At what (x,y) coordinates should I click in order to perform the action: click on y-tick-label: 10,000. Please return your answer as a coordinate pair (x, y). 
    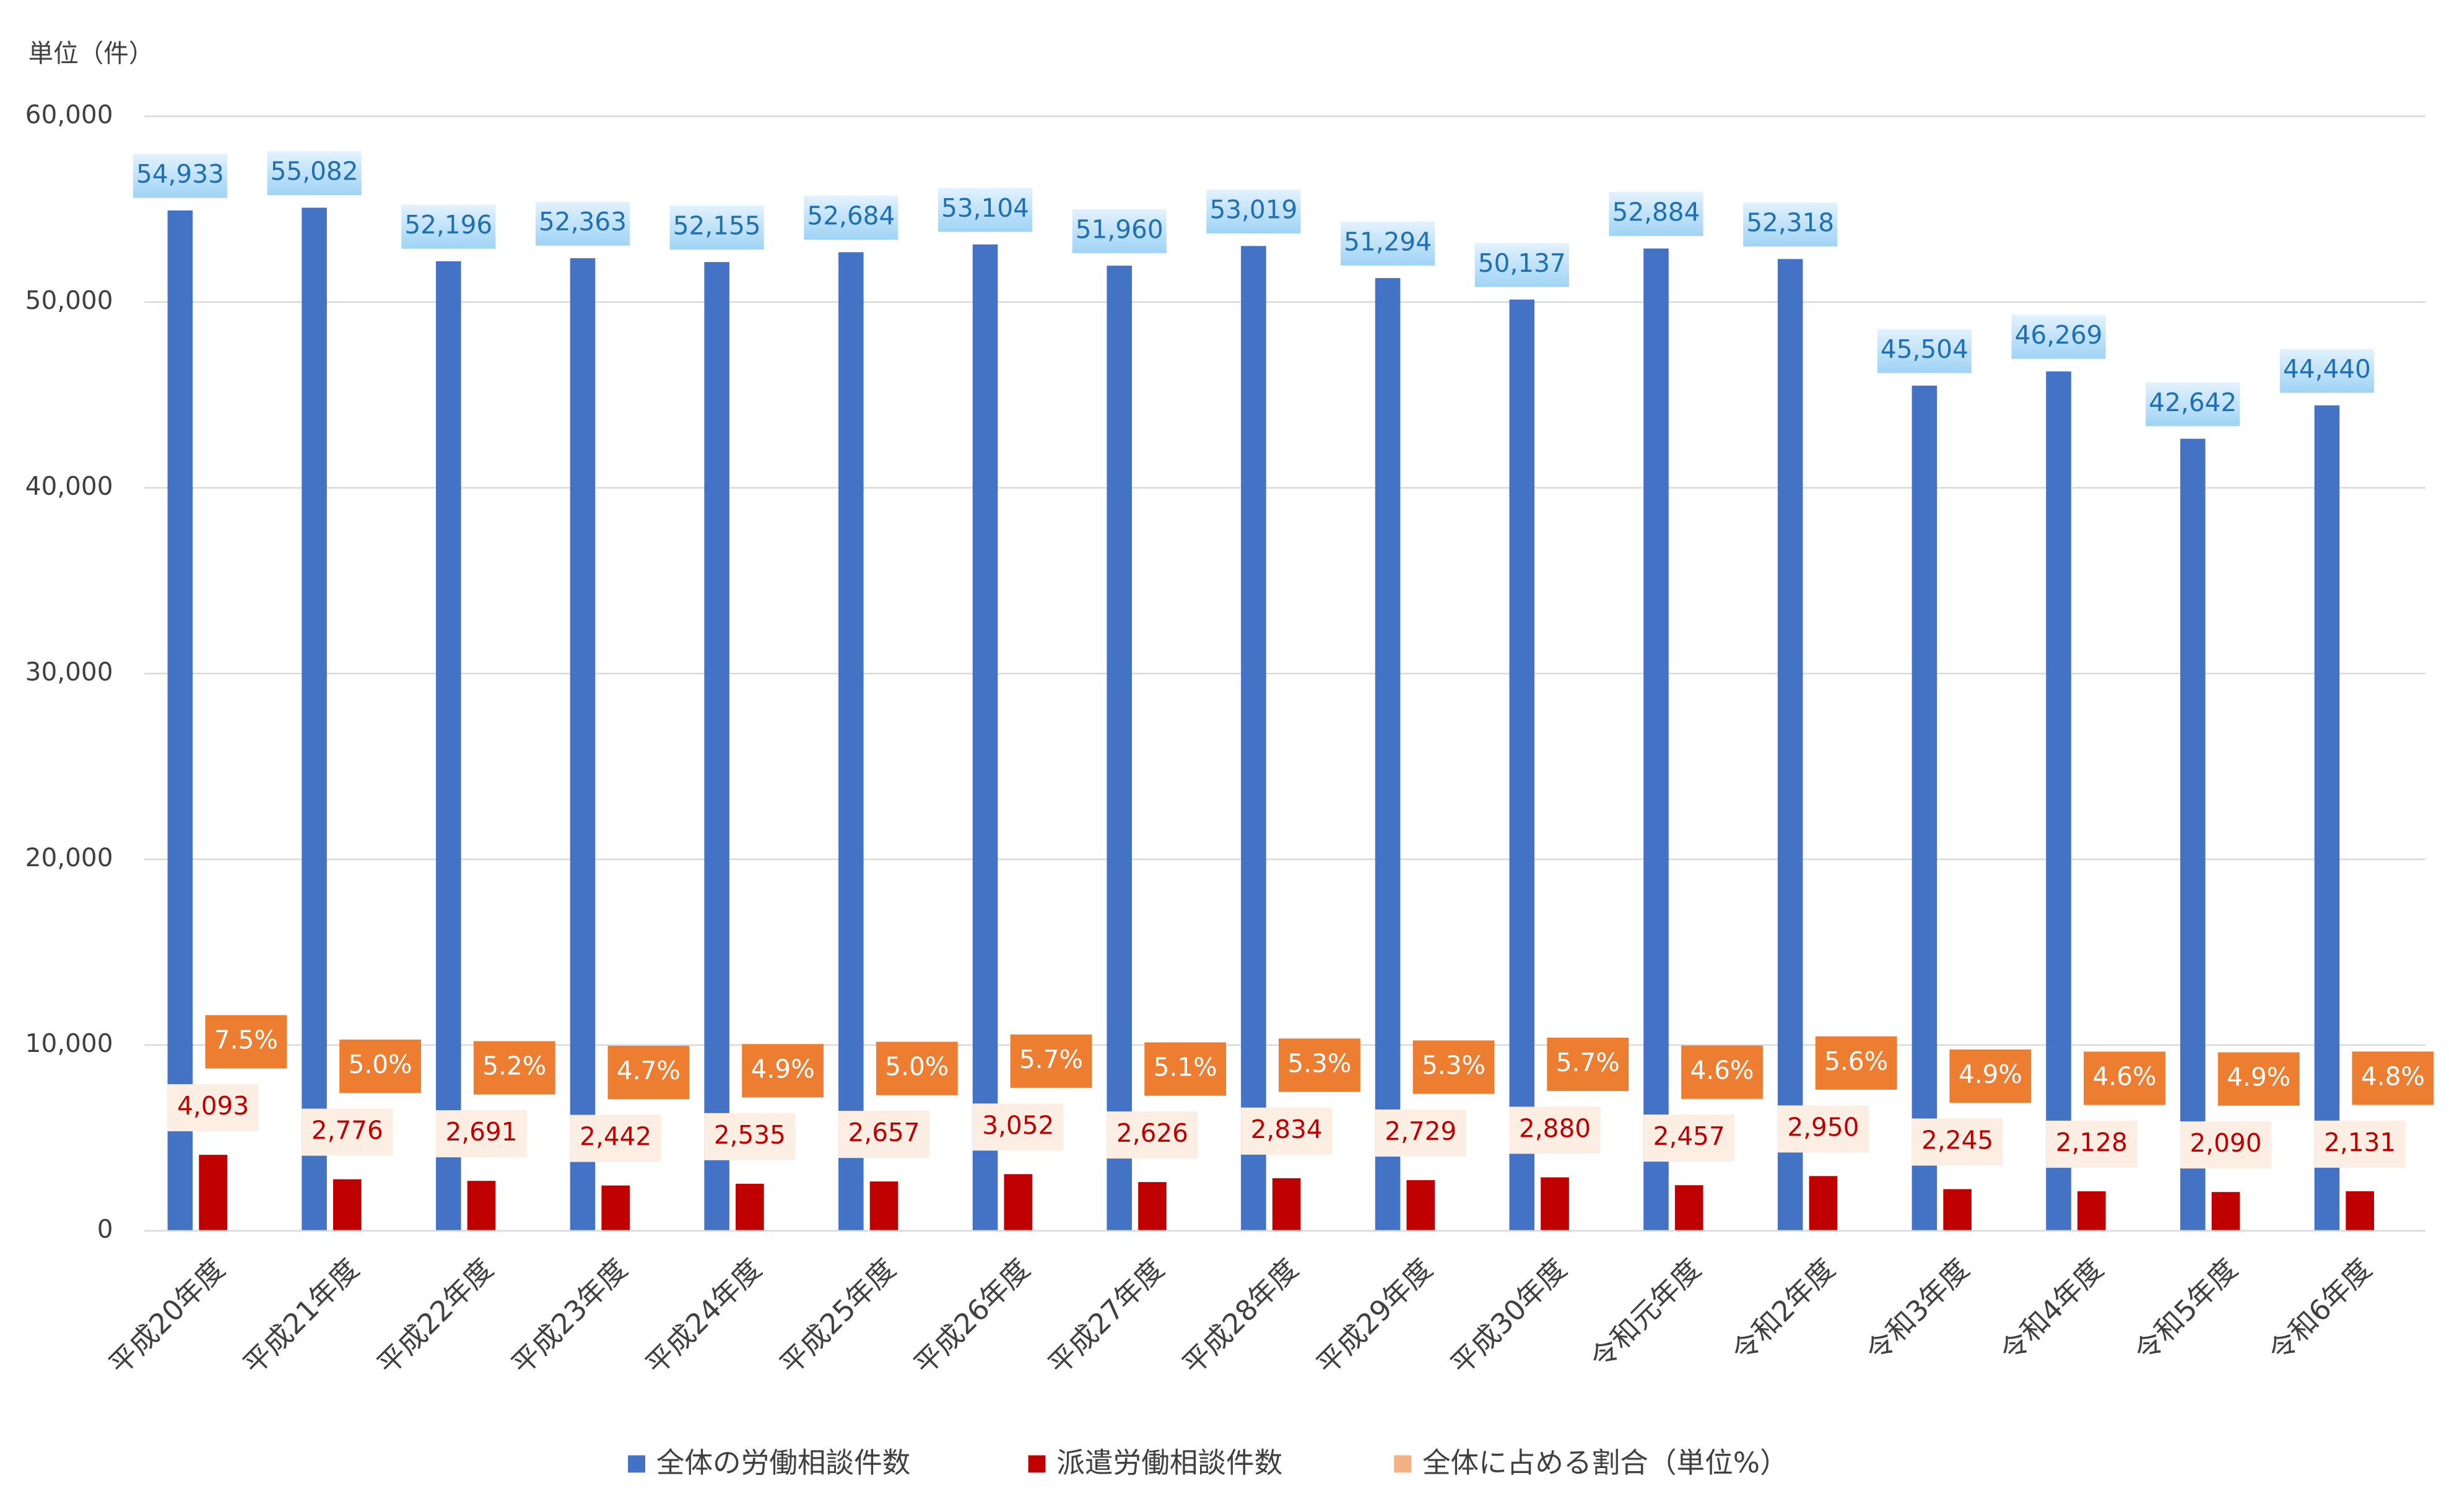
    Looking at the image, I should click on (69, 1043).